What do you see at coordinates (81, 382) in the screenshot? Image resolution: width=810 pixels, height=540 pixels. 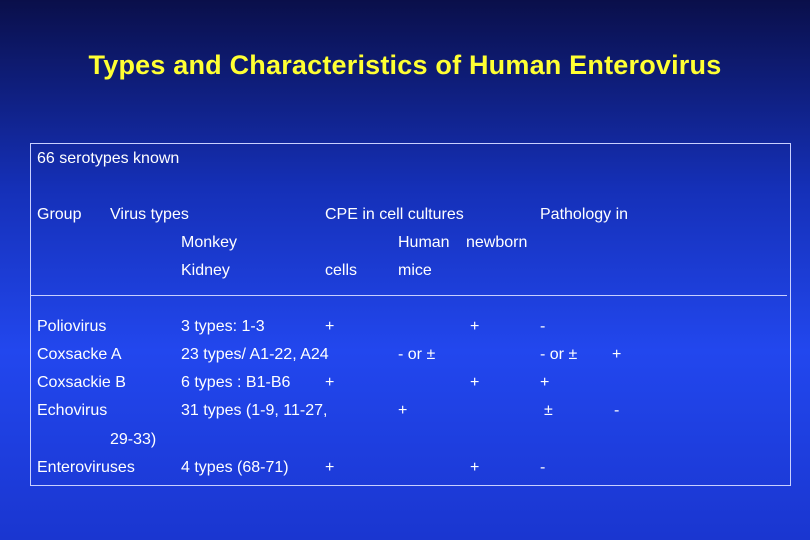 I see `row-group: Coxsackie B` at bounding box center [81, 382].